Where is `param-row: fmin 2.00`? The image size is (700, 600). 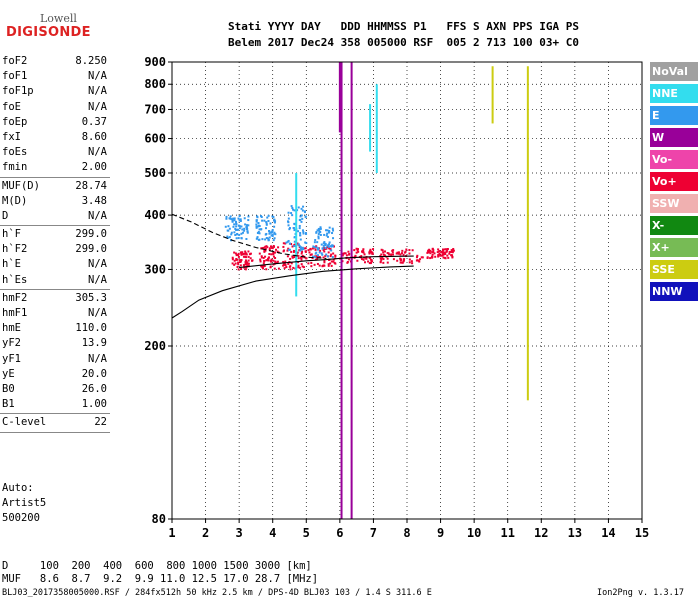
param-row: fmin 2.00 is located at coordinates (55, 167).